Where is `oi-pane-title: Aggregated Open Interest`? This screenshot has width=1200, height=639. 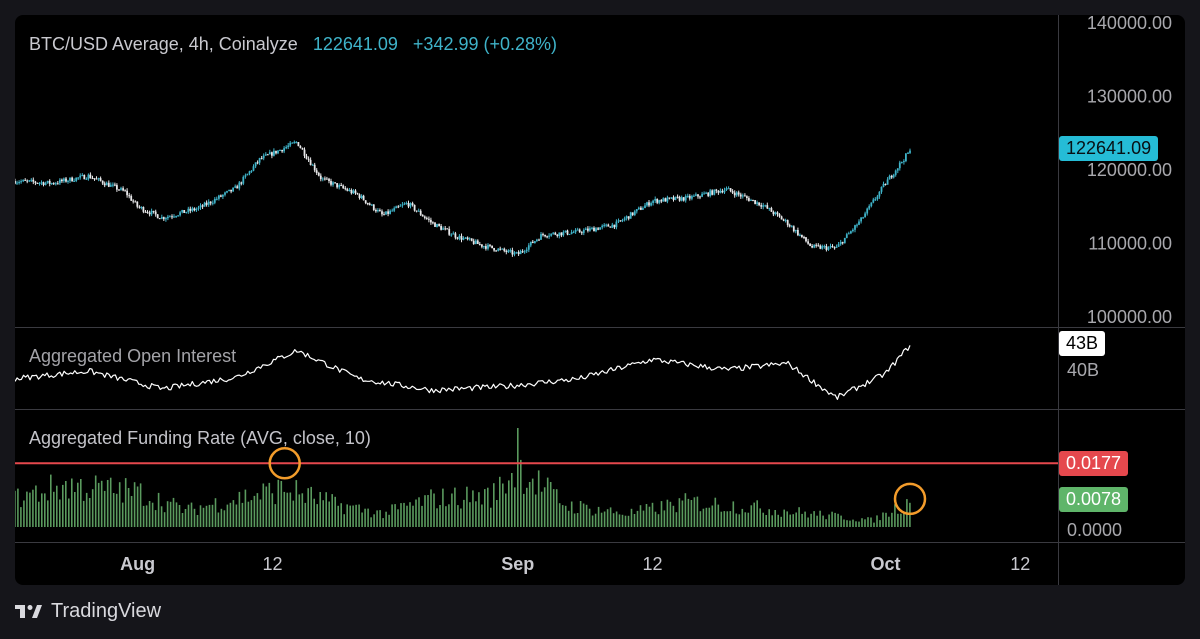 oi-pane-title: Aggregated Open Interest is located at coordinates (133, 356).